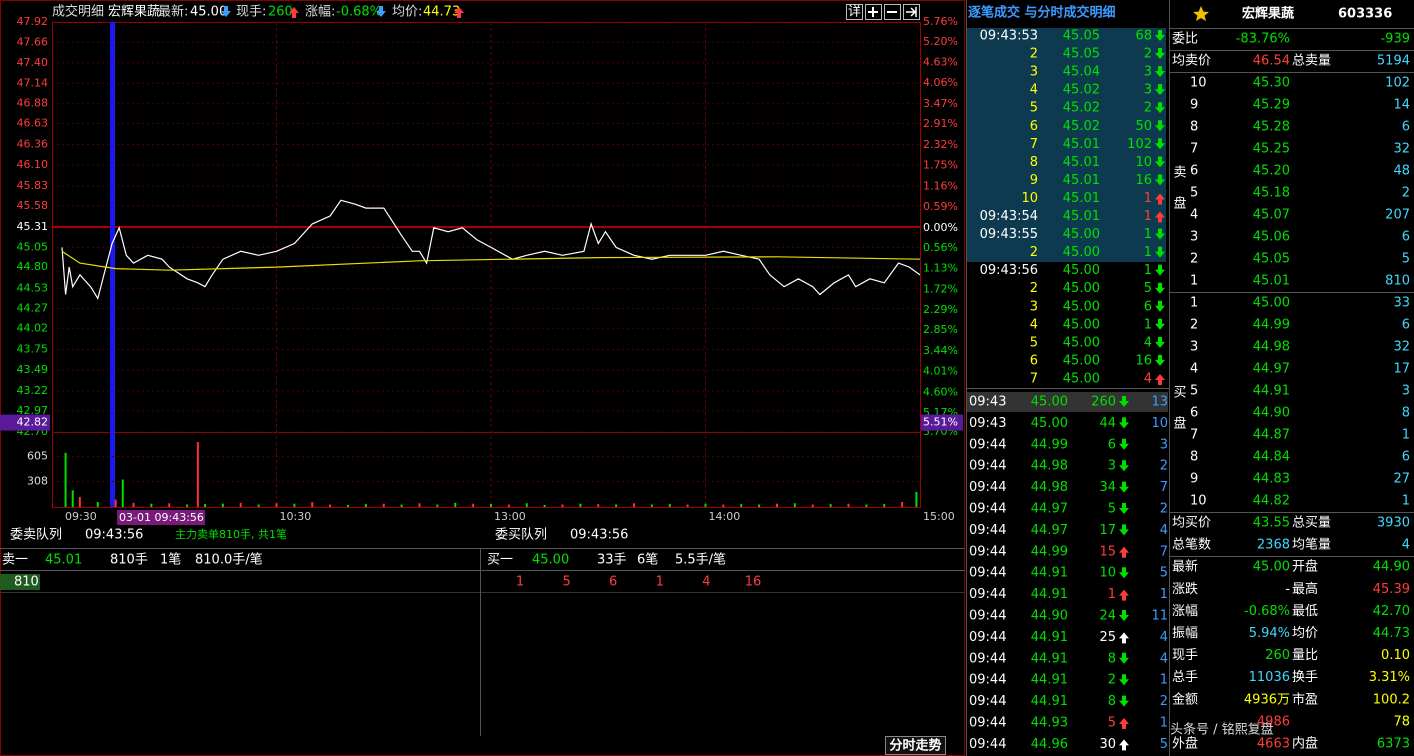 Image resolution: width=1414 pixels, height=756 pixels. I want to click on selected-ticks-bg, so click(1066, 145).